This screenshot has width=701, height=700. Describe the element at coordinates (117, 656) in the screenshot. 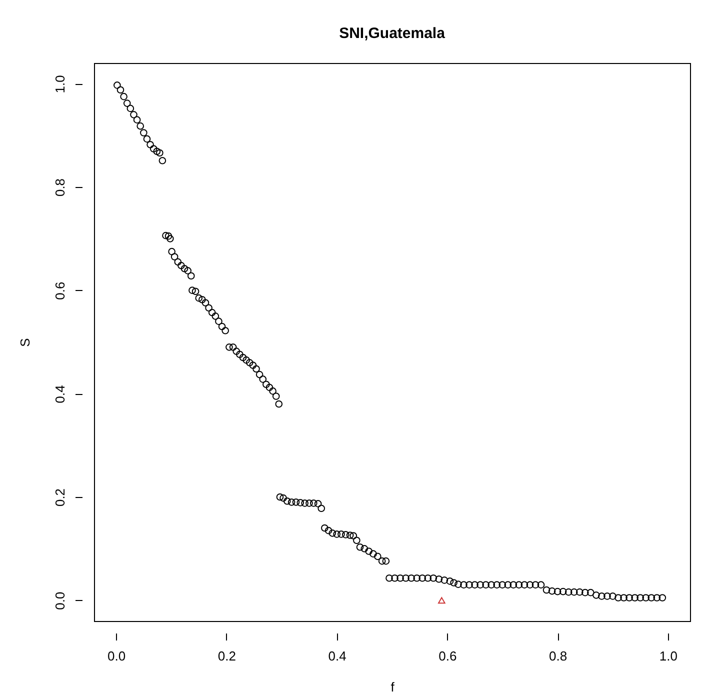

I see `x-tick-label: 0.0` at that location.